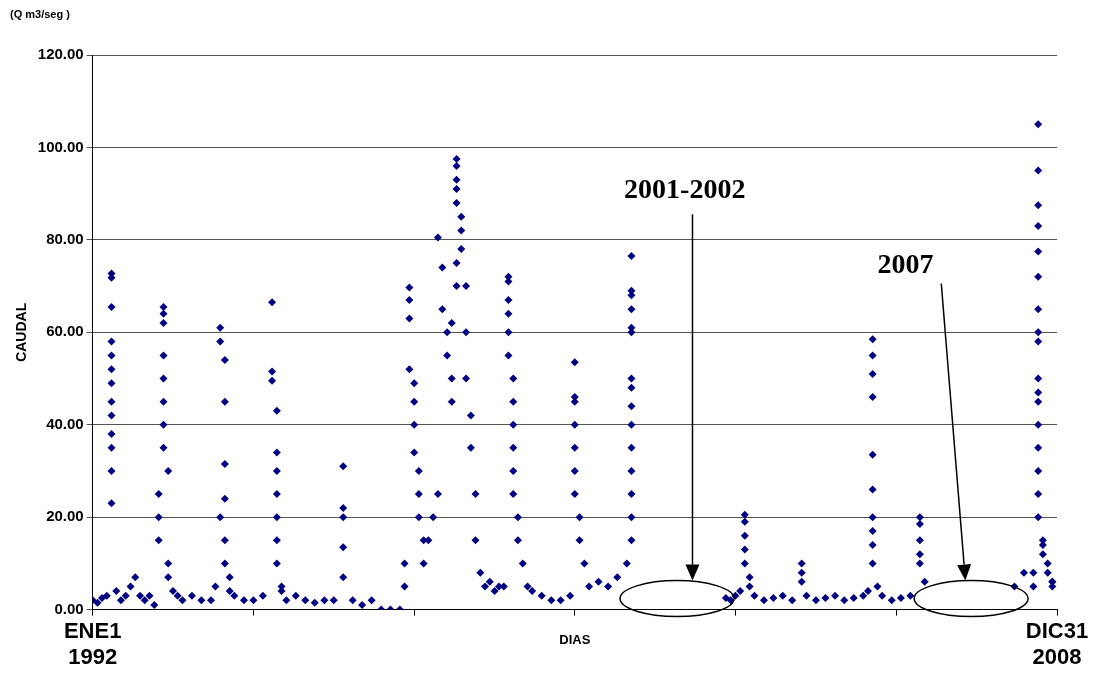 The height and width of the screenshot is (692, 1097). What do you see at coordinates (21, 332) in the screenshot?
I see `y-axis-title: CAUDAL` at bounding box center [21, 332].